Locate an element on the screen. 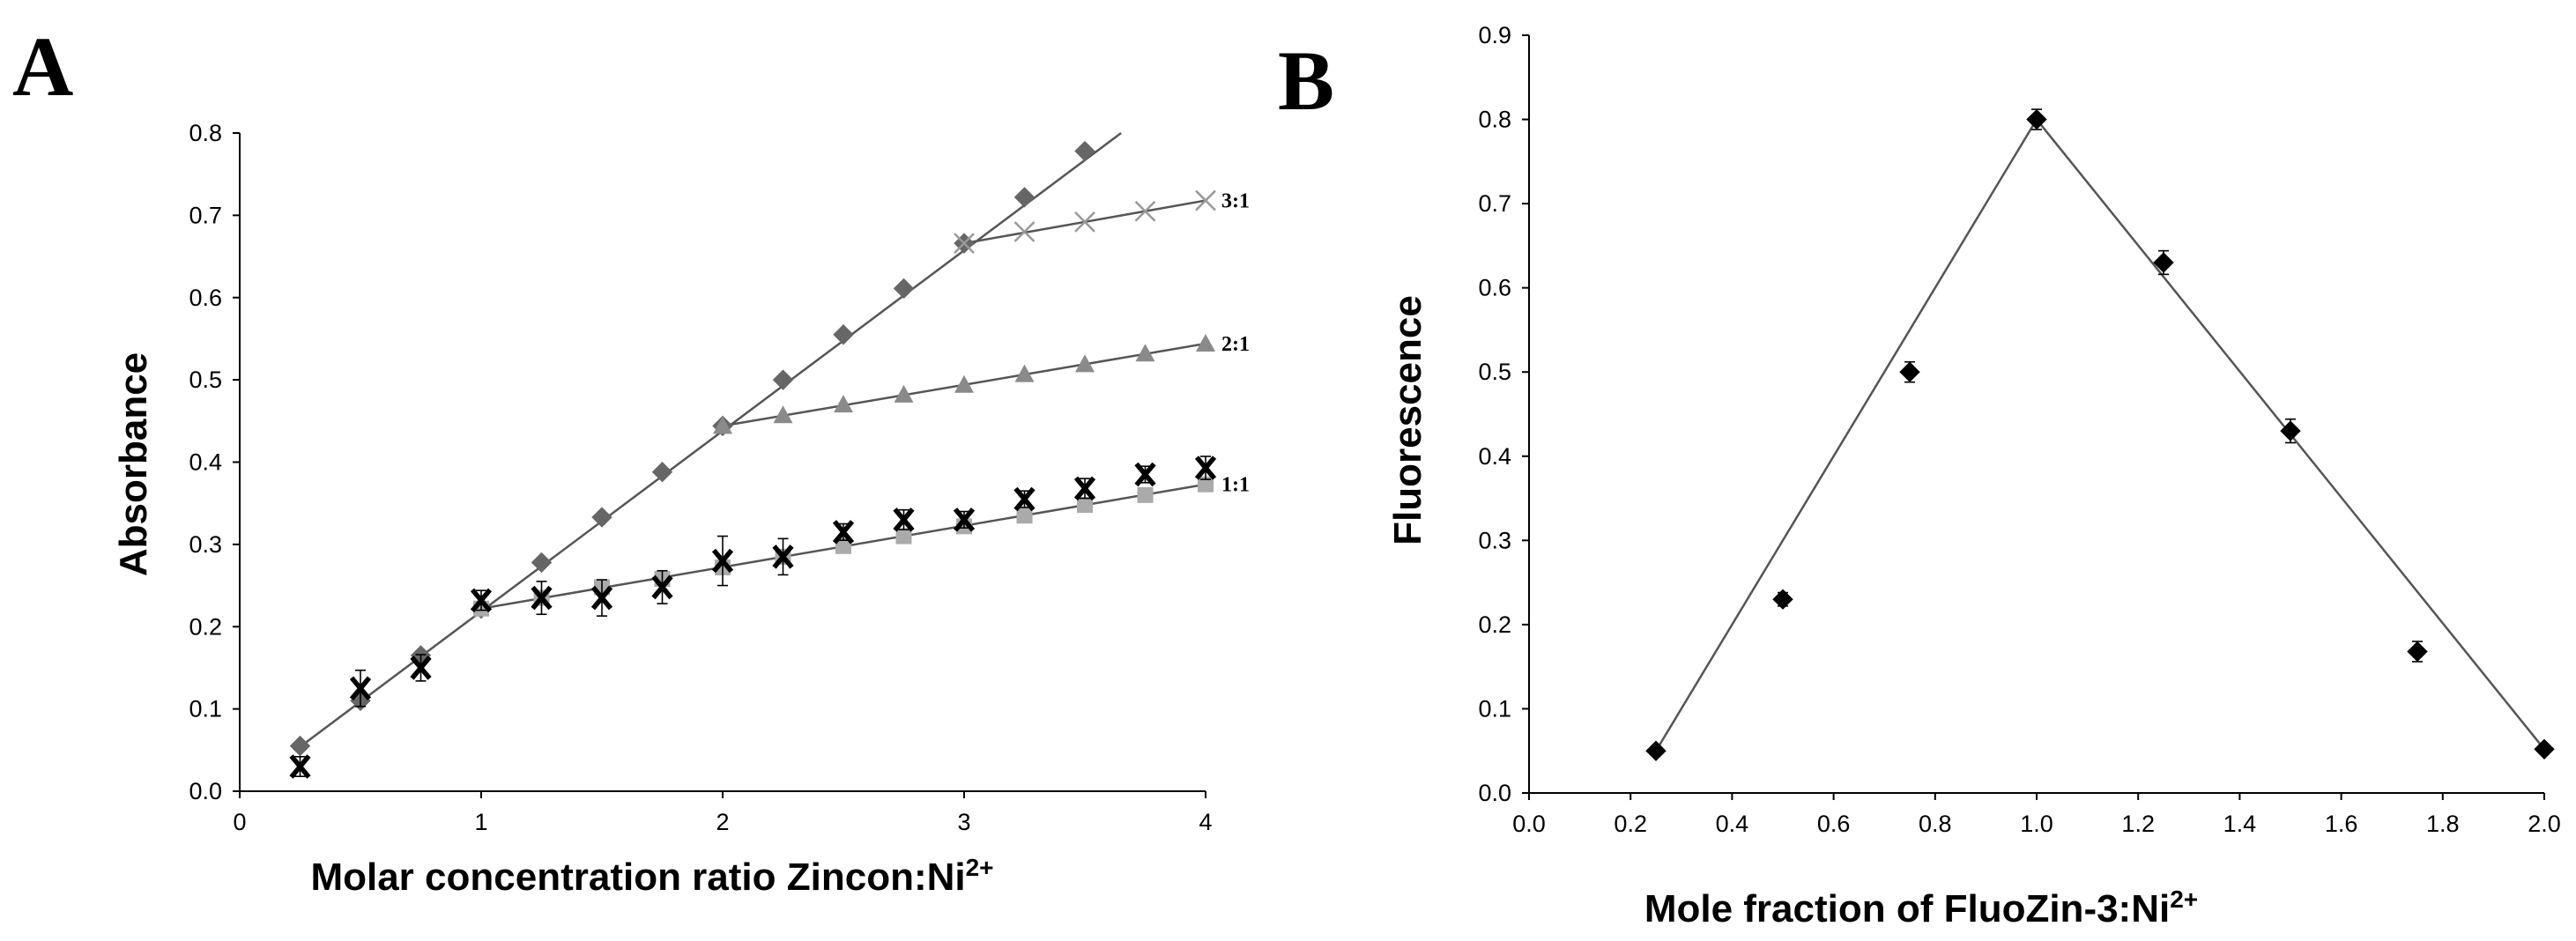 The width and height of the screenshot is (2576, 941). chart-b-y-tick-label: 0.2 is located at coordinates (1494, 624).